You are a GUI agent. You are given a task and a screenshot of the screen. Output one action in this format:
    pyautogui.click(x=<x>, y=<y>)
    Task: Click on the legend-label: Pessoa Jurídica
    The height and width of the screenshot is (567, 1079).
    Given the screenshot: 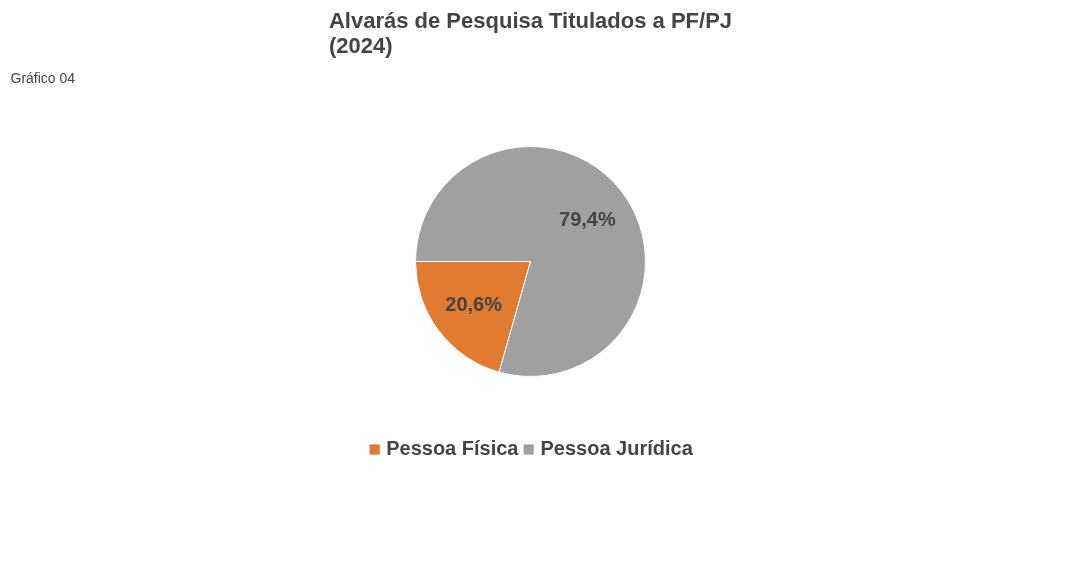 What is the action you would take?
    pyautogui.click(x=616, y=448)
    